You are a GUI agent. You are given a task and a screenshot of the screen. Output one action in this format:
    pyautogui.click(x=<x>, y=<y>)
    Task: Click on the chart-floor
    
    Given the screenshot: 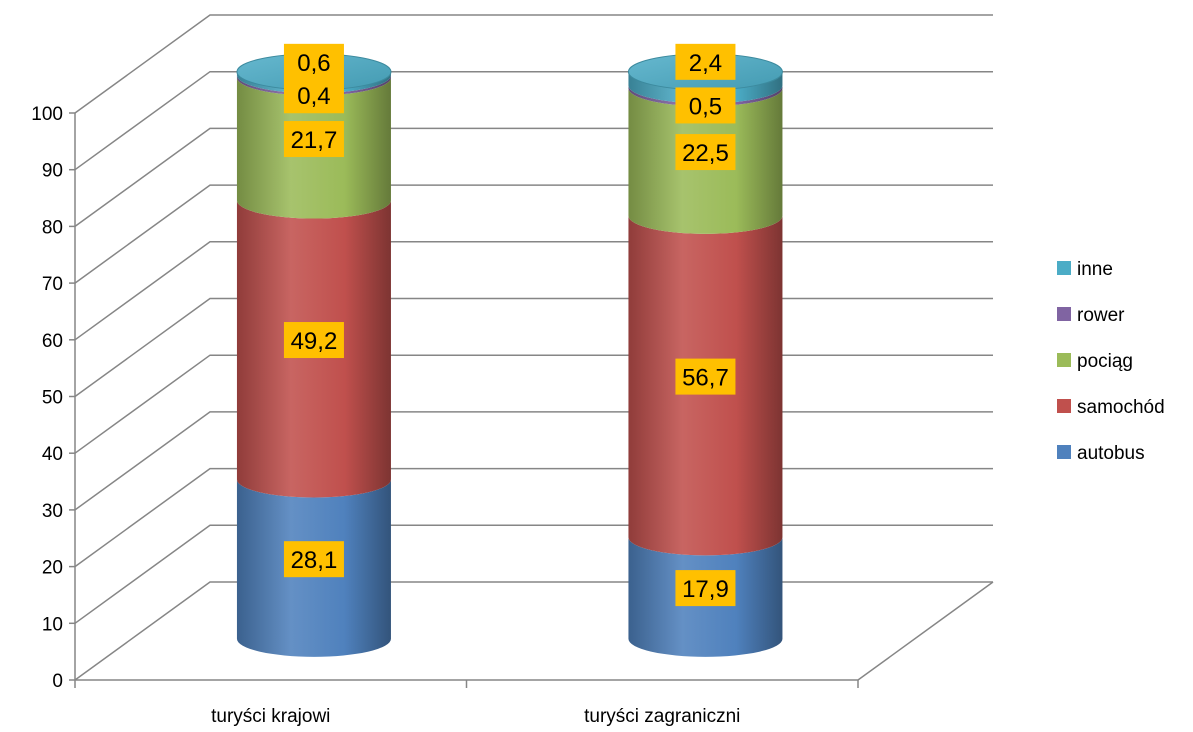 What is the action you would take?
    pyautogui.click(x=534, y=631)
    